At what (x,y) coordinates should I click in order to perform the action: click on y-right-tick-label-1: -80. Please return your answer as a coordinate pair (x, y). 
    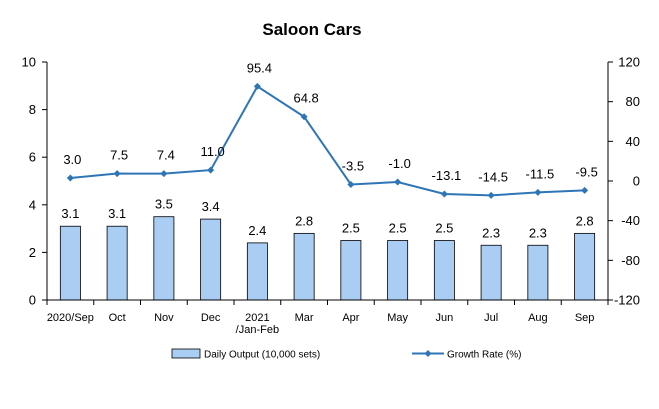
    Looking at the image, I should click on (630, 260).